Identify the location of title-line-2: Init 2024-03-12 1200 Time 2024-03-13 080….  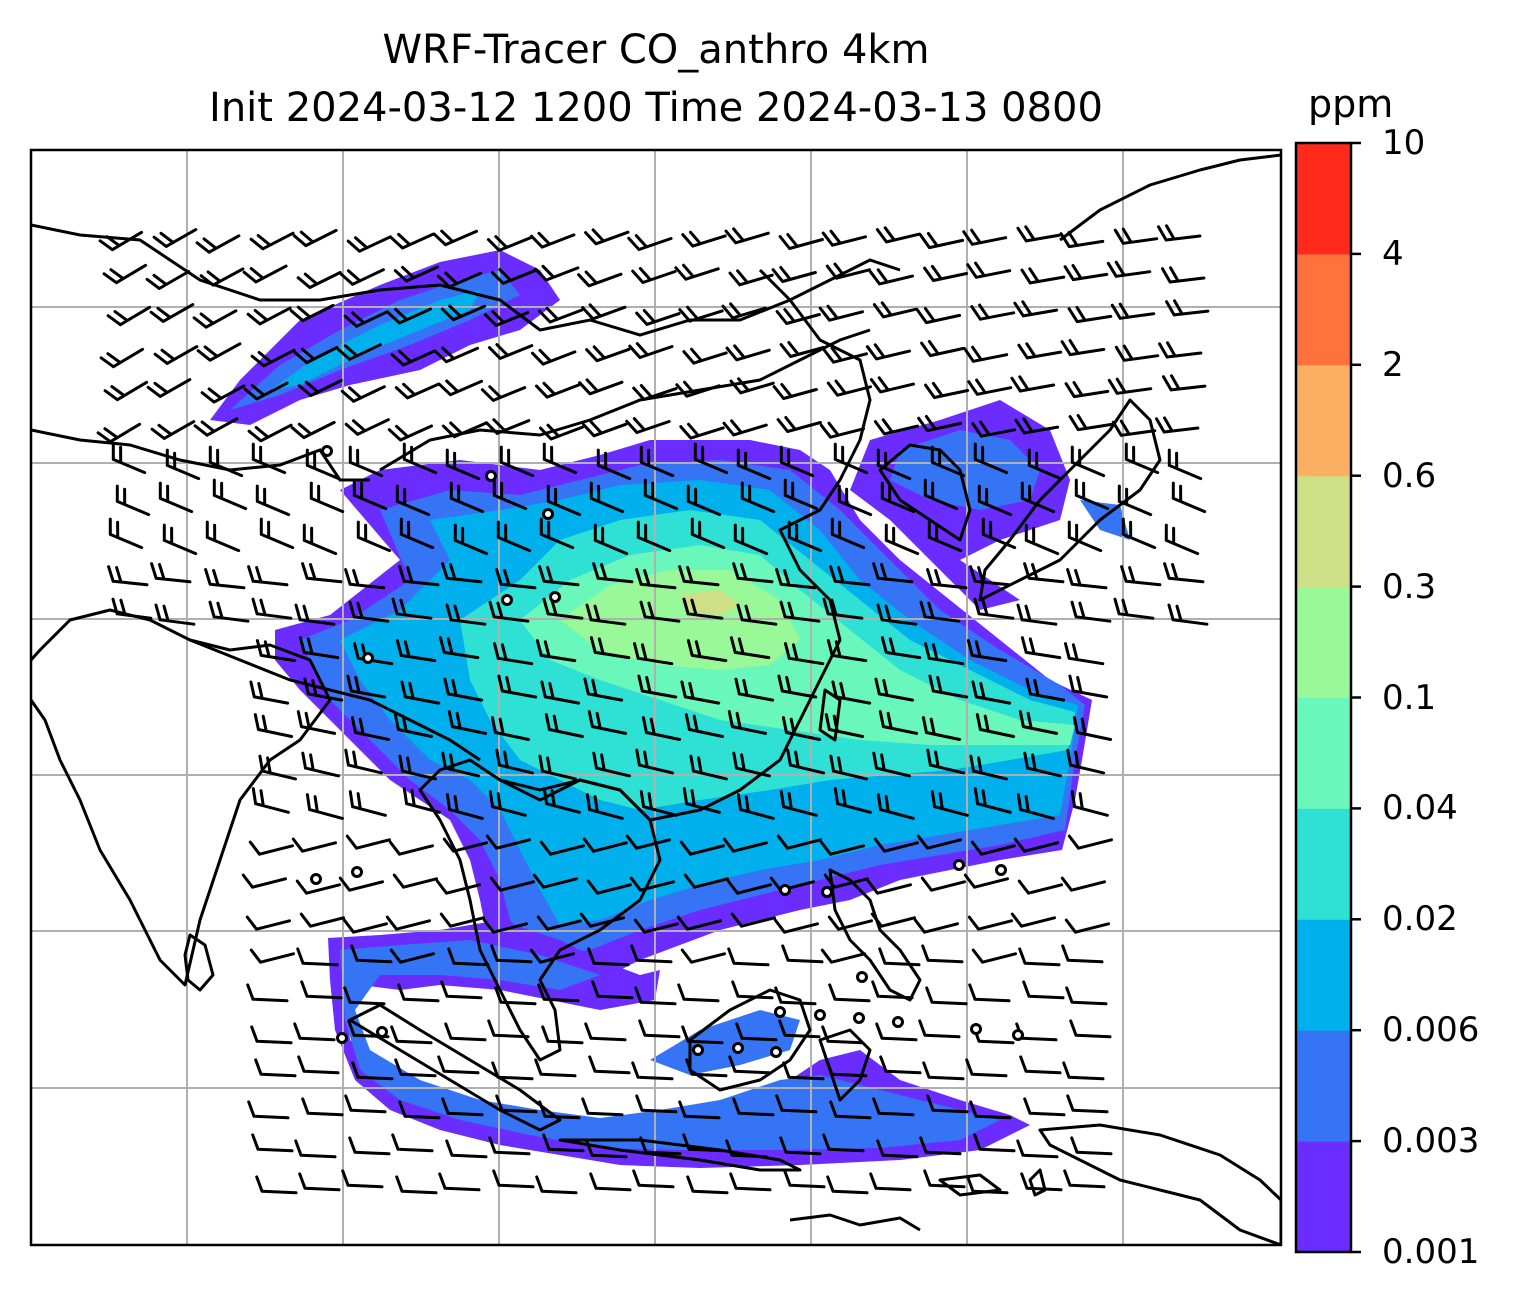
(656, 108).